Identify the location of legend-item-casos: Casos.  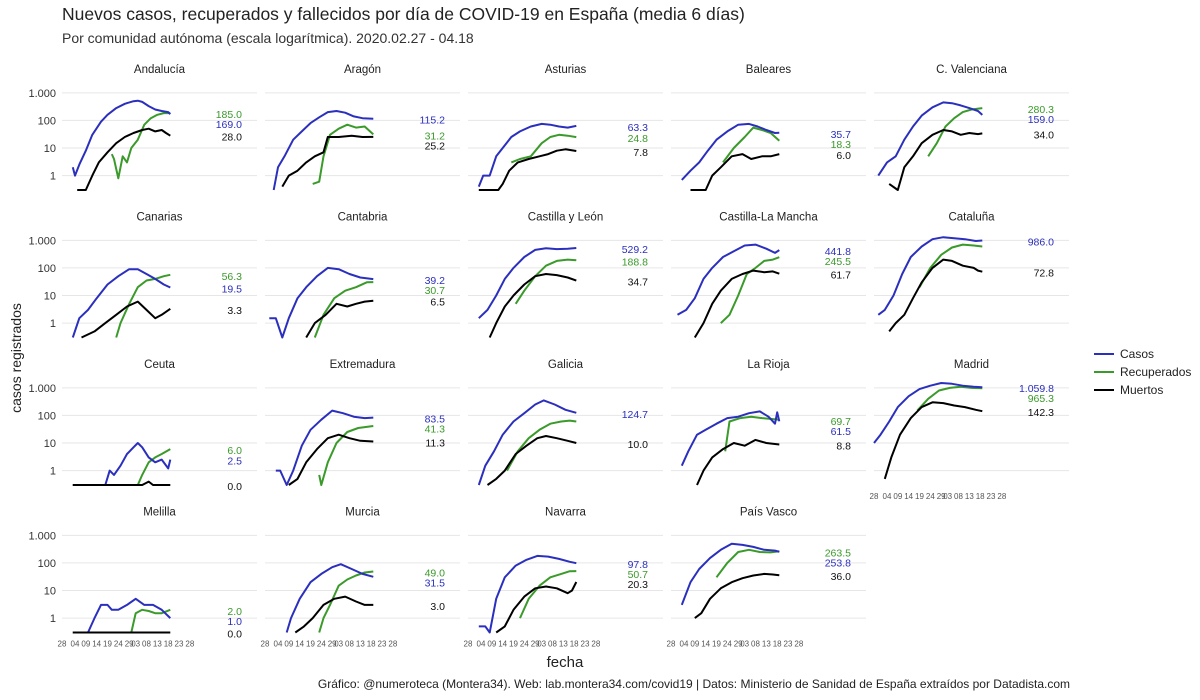
(1142, 354).